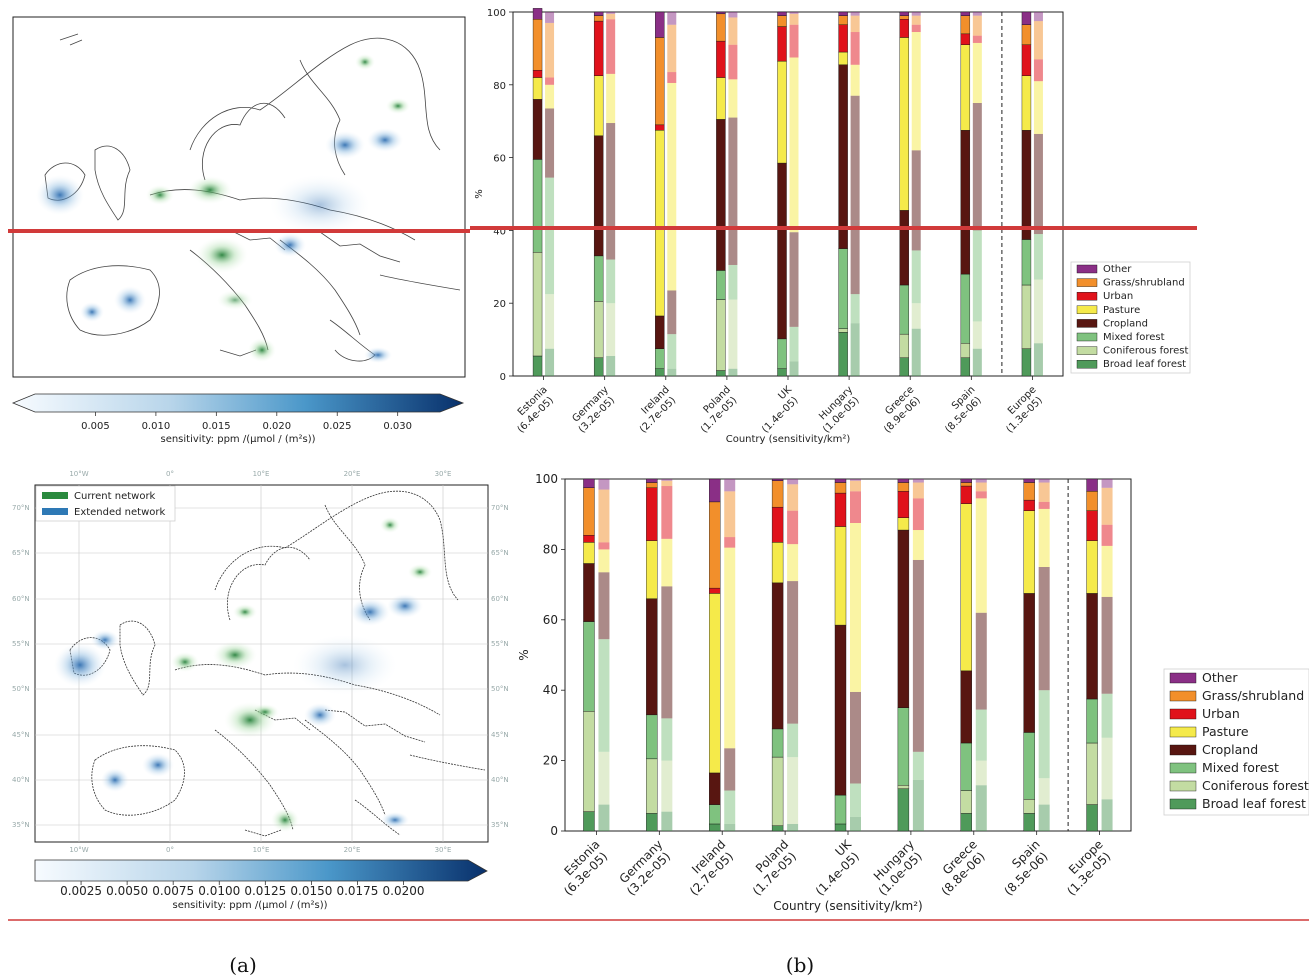 This screenshot has height=977, width=1309. Describe the element at coordinates (777, 409) in the screenshot. I see `x-tick-label: UK(1.4e-05)` at that location.